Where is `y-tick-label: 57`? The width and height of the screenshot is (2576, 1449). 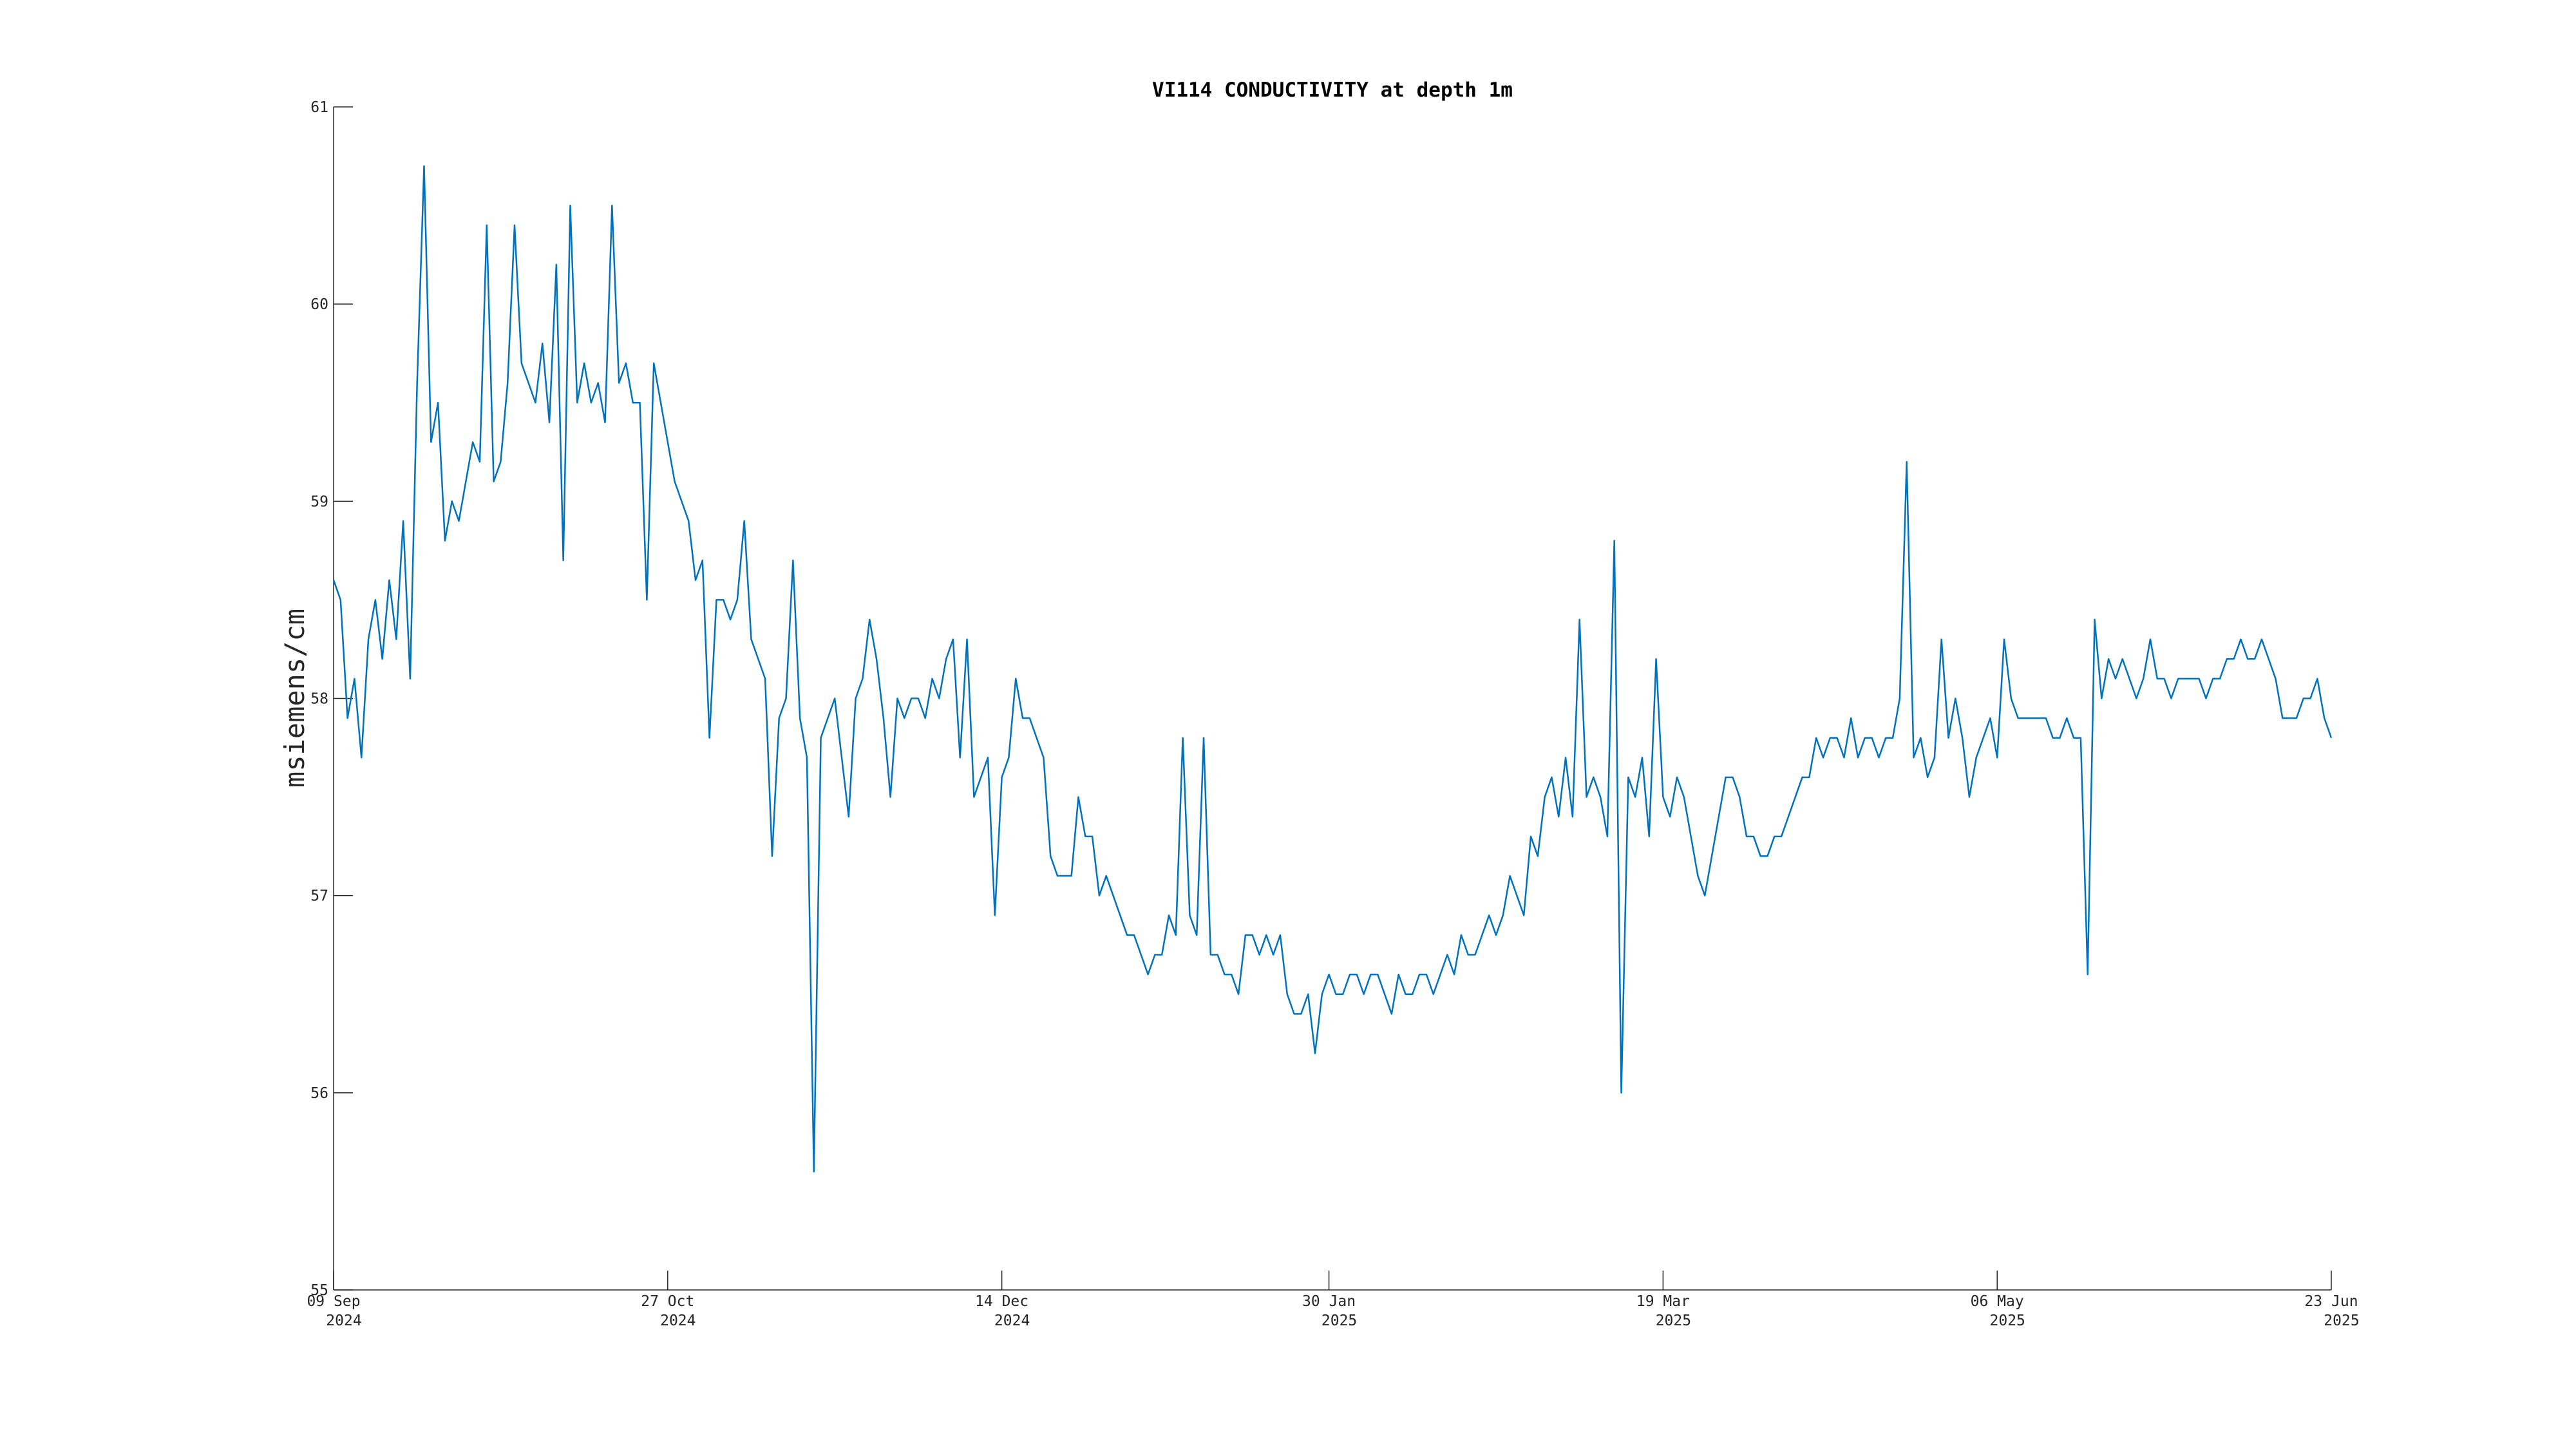 y-tick-label: 57 is located at coordinates (319, 897).